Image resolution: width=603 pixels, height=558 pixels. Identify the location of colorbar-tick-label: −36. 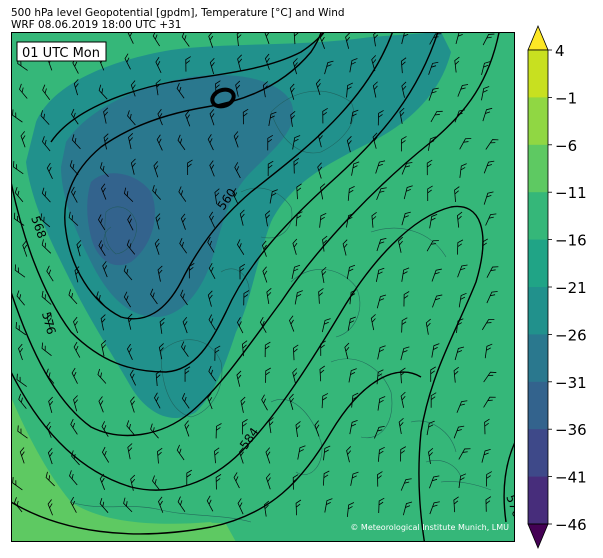
(571, 430).